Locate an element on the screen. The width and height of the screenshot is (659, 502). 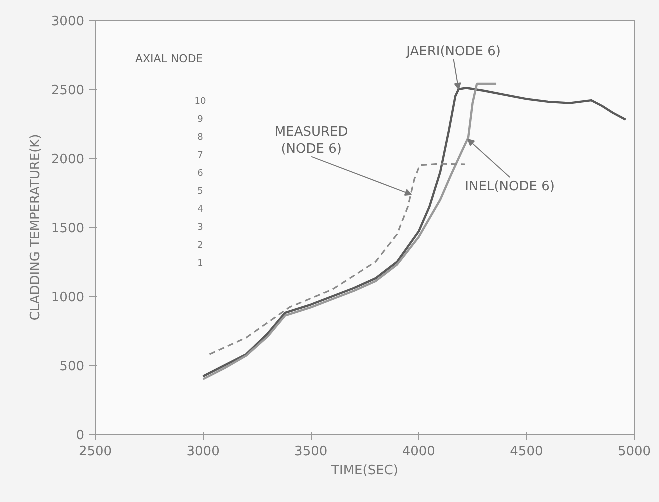
annotation: 4 is located at coordinates (201, 210).